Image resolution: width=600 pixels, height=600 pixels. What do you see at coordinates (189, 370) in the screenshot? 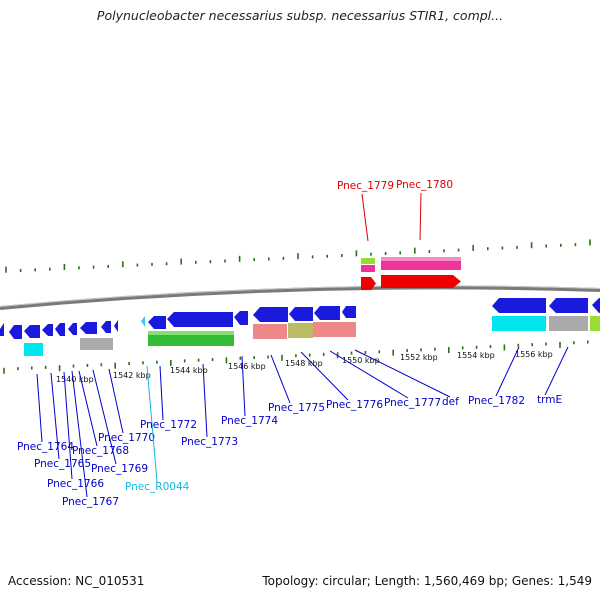
I see `scale-label: 1544 kbp` at bounding box center [189, 370].